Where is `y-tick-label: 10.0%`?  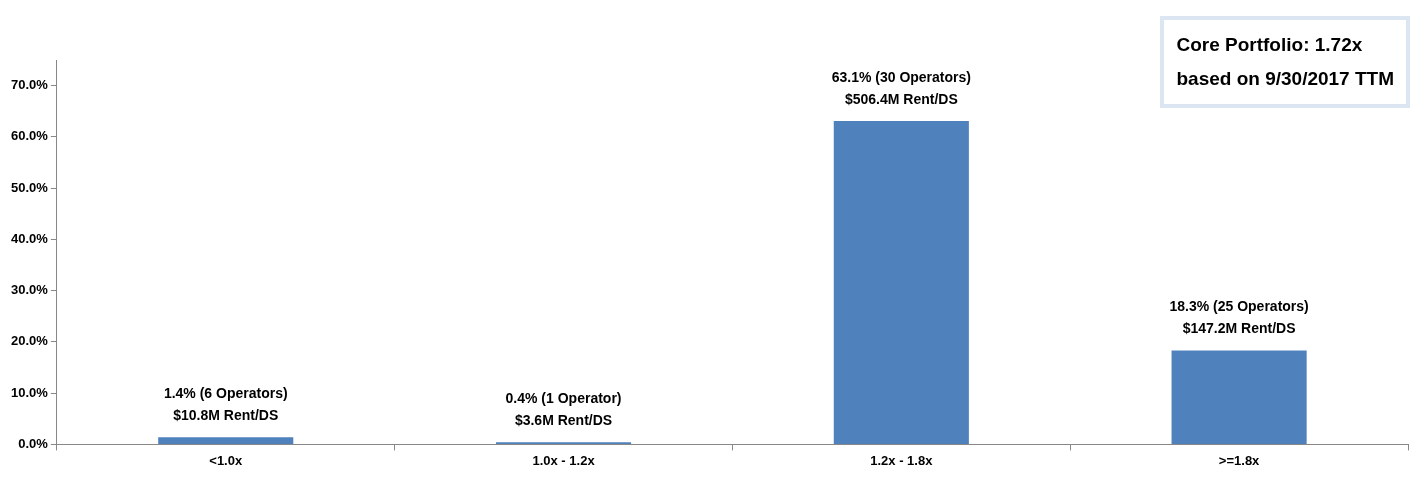
y-tick-label: 10.0% is located at coordinates (29, 392).